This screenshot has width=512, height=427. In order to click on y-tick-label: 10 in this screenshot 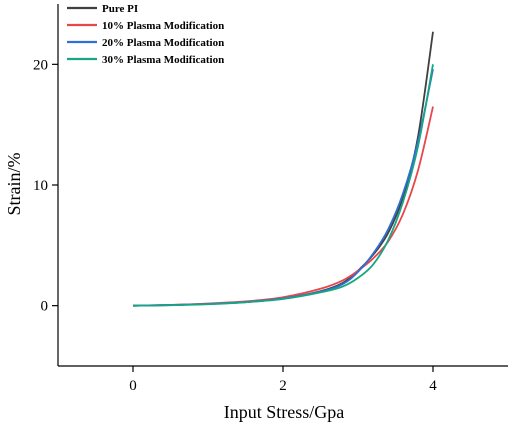, I will do `click(40, 186)`.